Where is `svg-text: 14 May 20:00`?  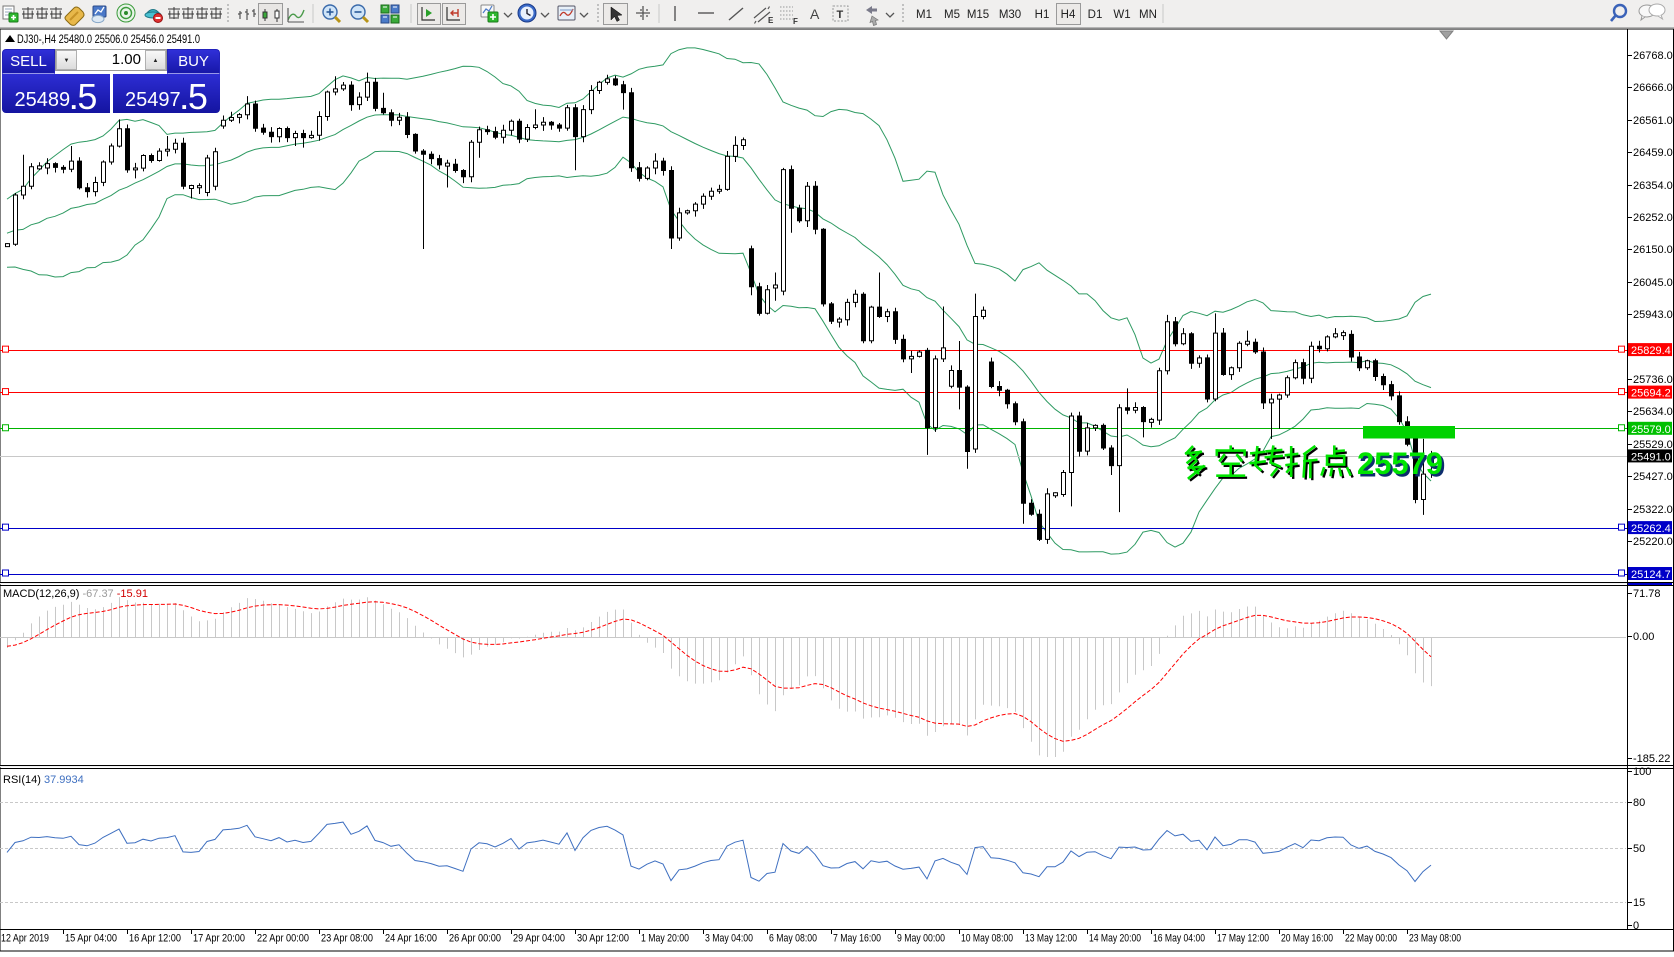
svg-text: 14 May 20:00 is located at coordinates (1115, 939).